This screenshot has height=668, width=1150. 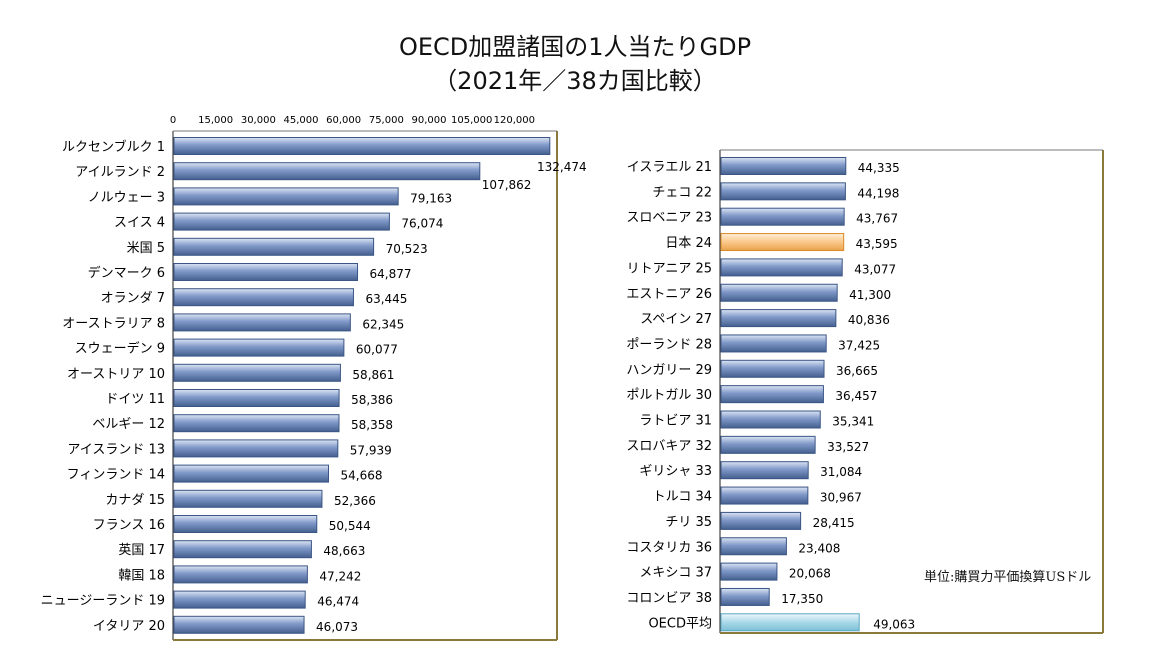 What do you see at coordinates (877, 244) in the screenshot?
I see `value-label: 43,595` at bounding box center [877, 244].